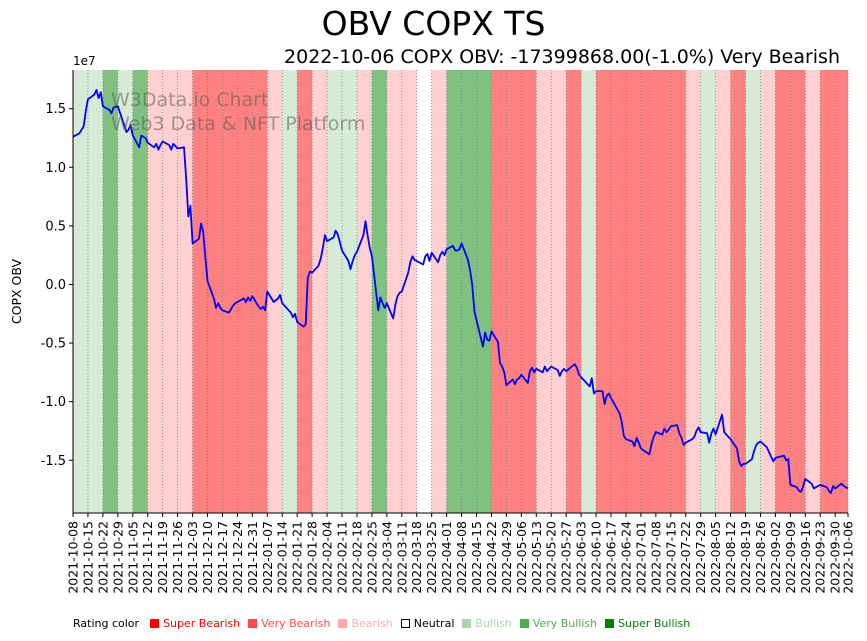 The width and height of the screenshot is (867, 641). I want to click on x-tick-label: 2021-10-22, so click(102, 557).